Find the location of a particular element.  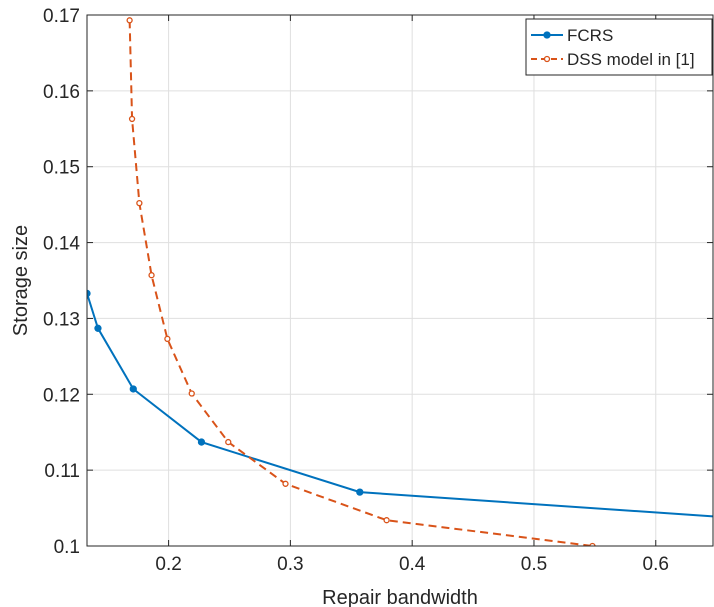

legend-entry: FCRS is located at coordinates (590, 35).